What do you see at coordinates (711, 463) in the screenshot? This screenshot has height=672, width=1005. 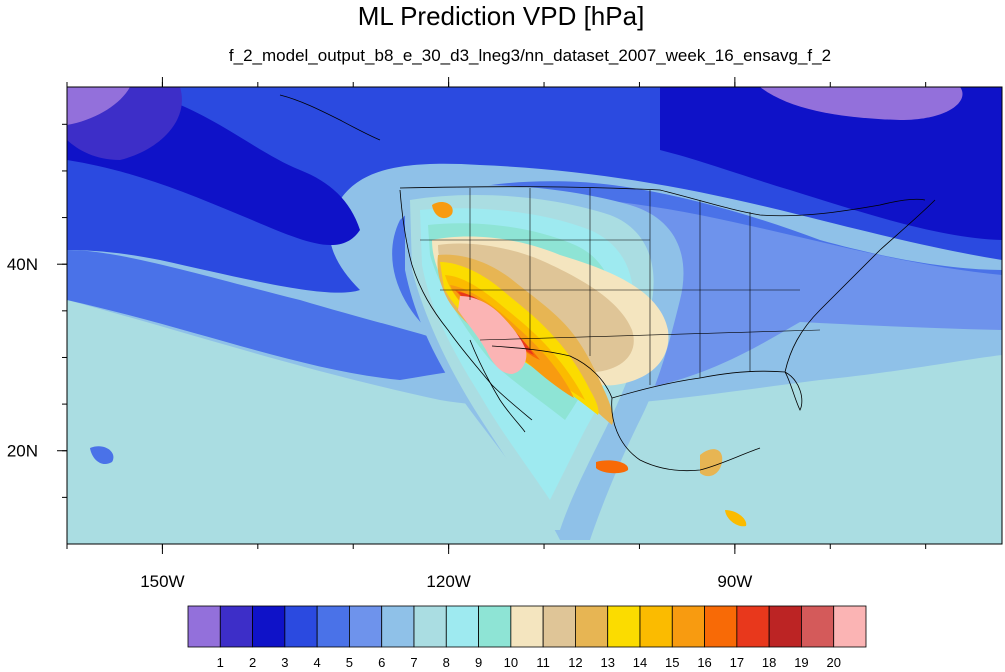 I see `contour-hotspot-yucatan` at bounding box center [711, 463].